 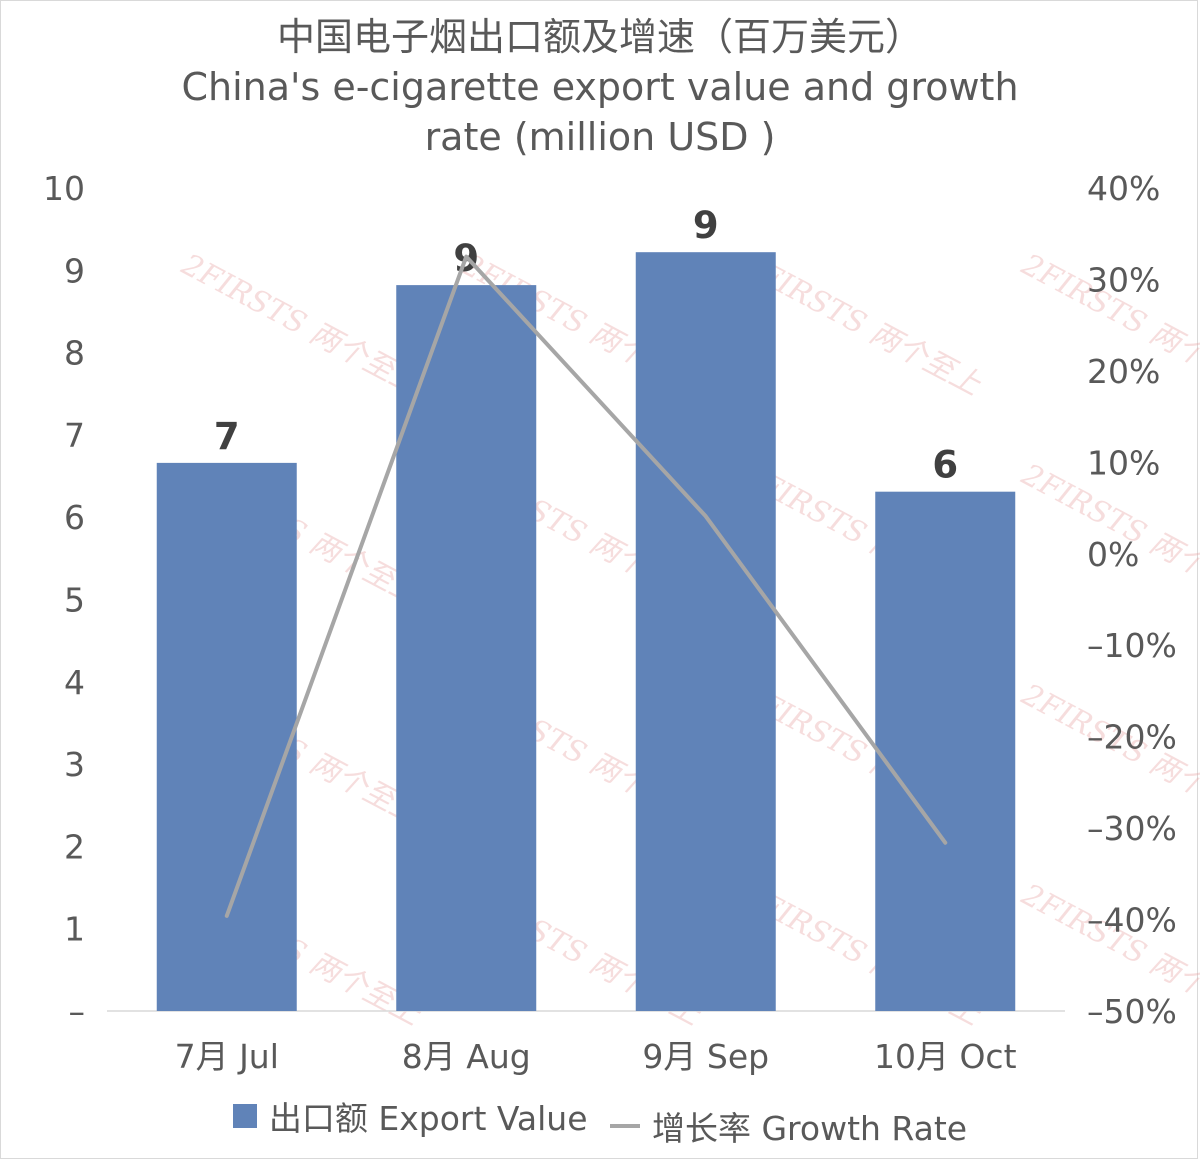 What do you see at coordinates (227, 1056) in the screenshot?
I see `x-tick-label: 7月 Jul` at bounding box center [227, 1056].